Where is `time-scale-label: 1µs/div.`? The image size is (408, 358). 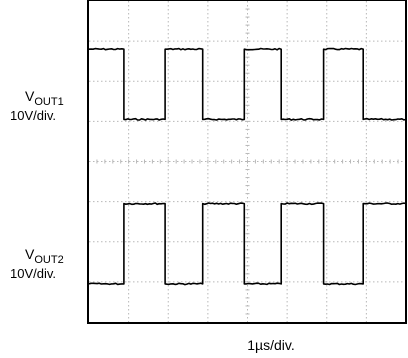
time-scale-label: 1µs/div. is located at coordinates (271, 345).